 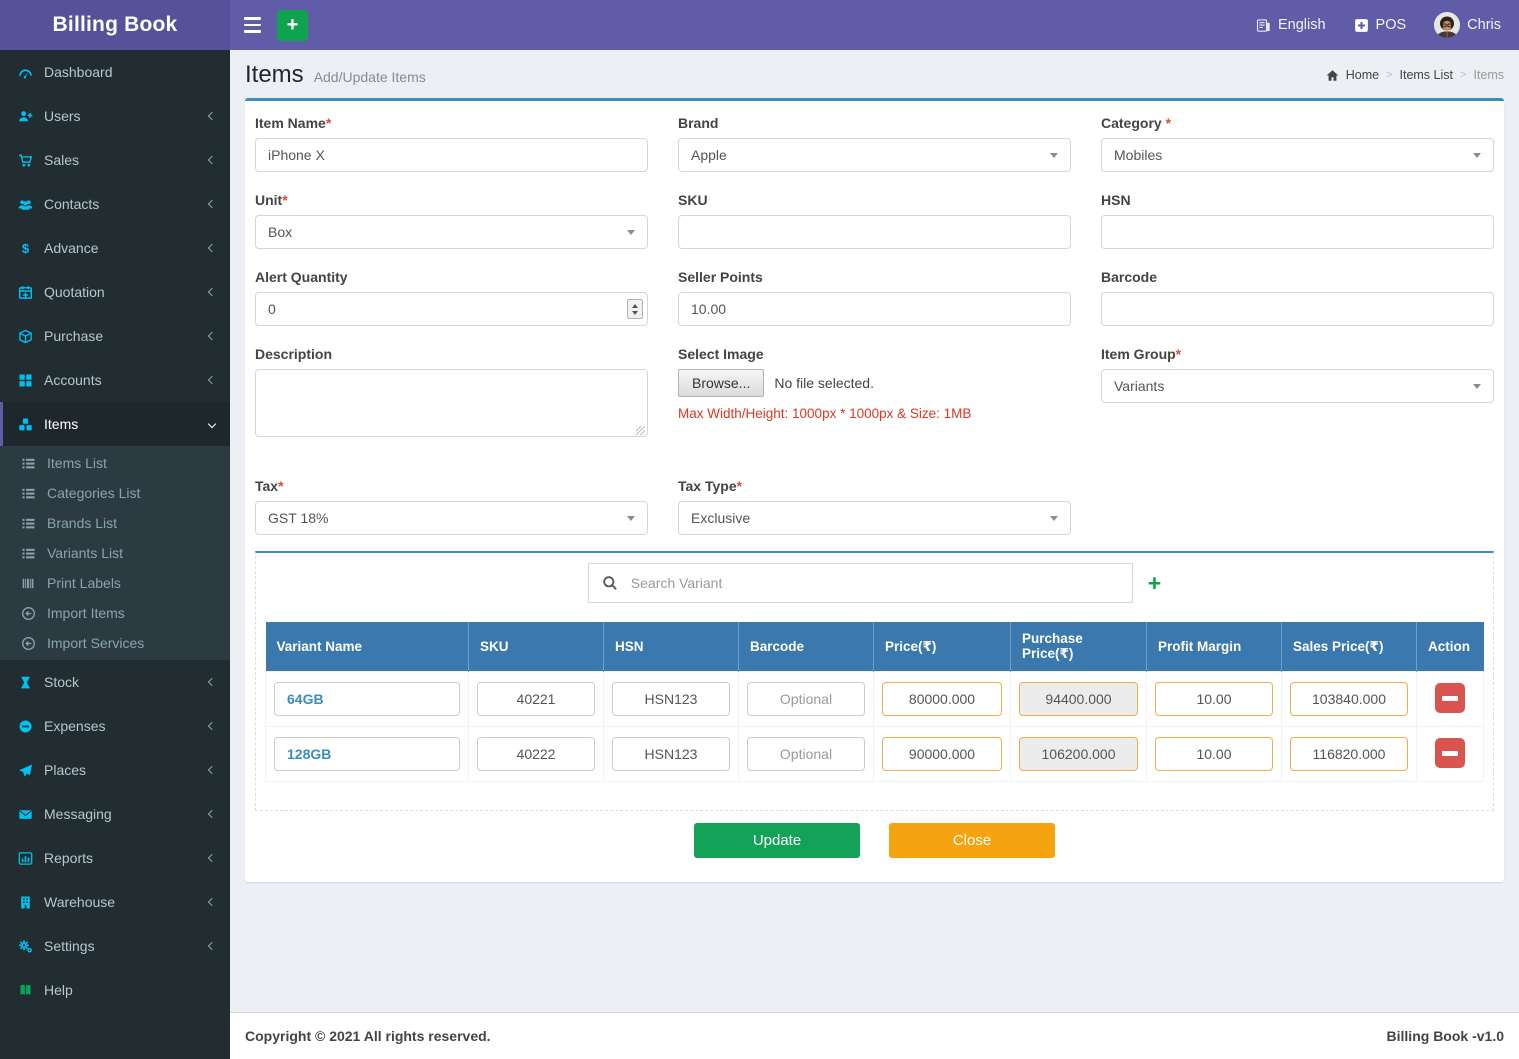 I want to click on no-file-text: No file selected., so click(x=824, y=383).